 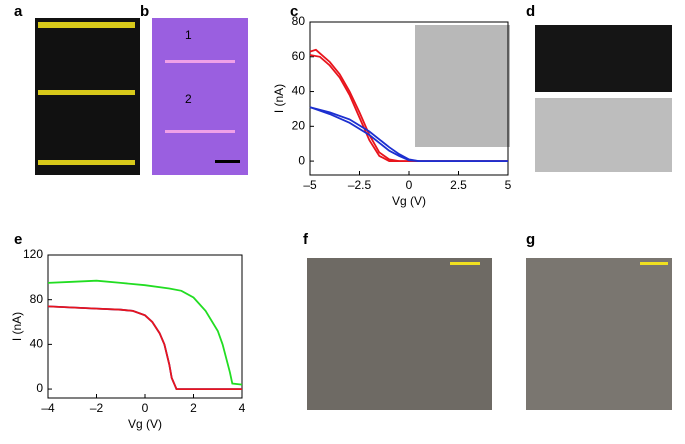 I want to click on x-tick-label: –2, so click(x=97, y=408).